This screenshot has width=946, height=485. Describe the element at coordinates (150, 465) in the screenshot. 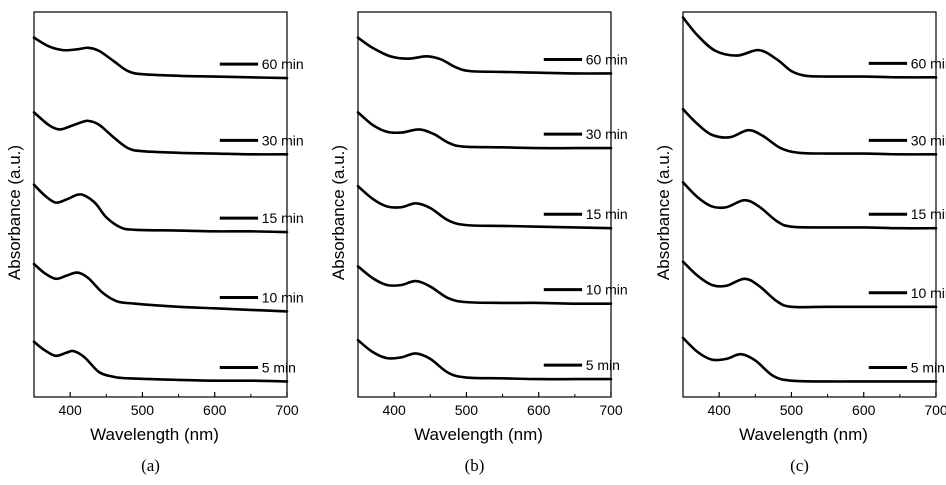

I see `panel-caption: (a)` at that location.